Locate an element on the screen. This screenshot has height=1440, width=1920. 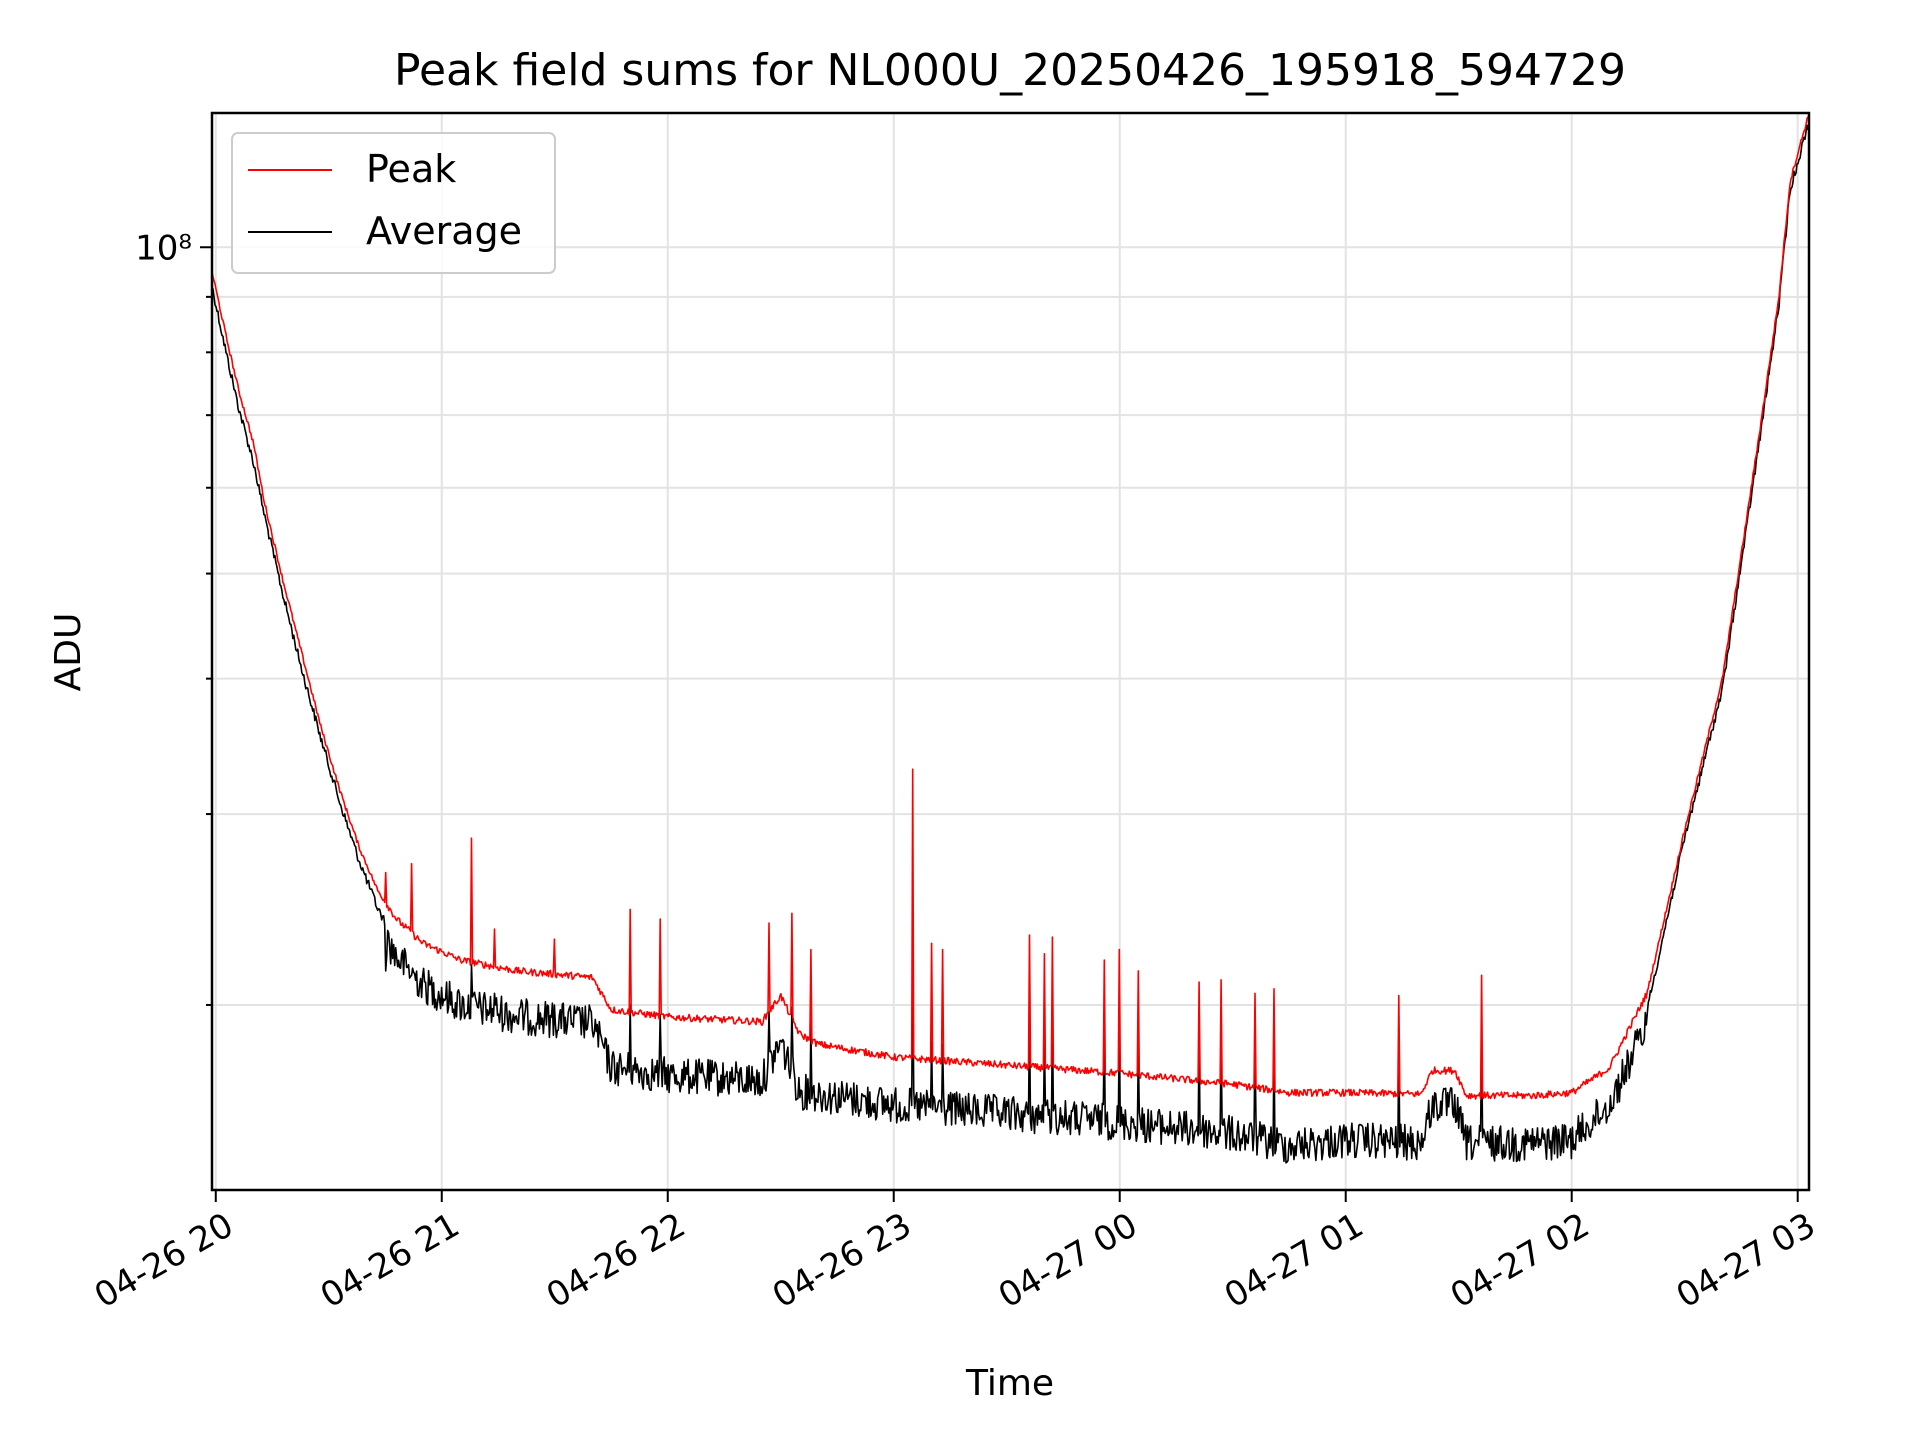
x-tick-label: 04-26 20 is located at coordinates (164, 1260).